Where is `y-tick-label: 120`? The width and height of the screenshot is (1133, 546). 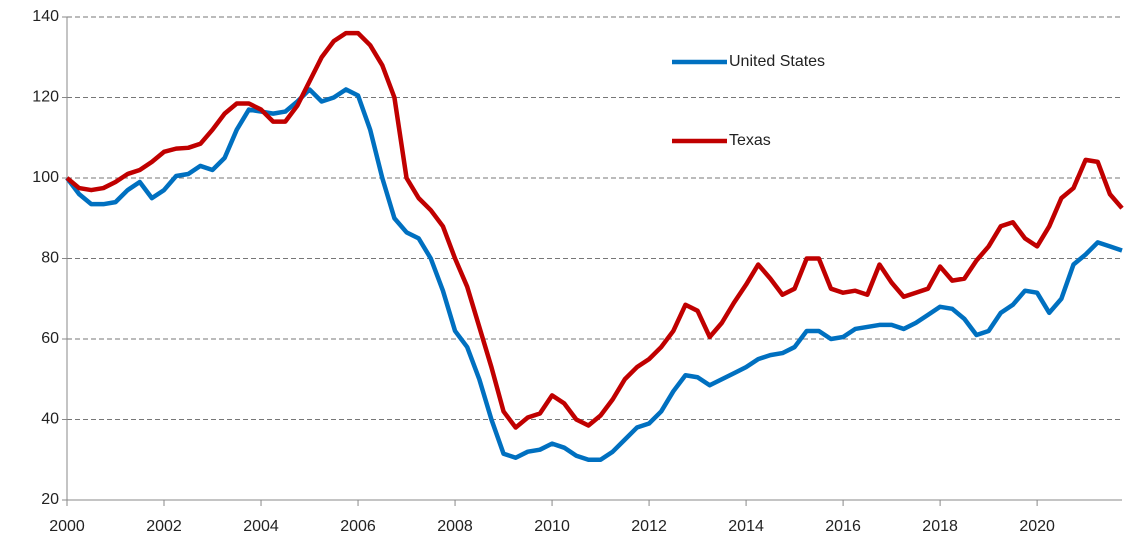 y-tick-label: 120 is located at coordinates (45, 97).